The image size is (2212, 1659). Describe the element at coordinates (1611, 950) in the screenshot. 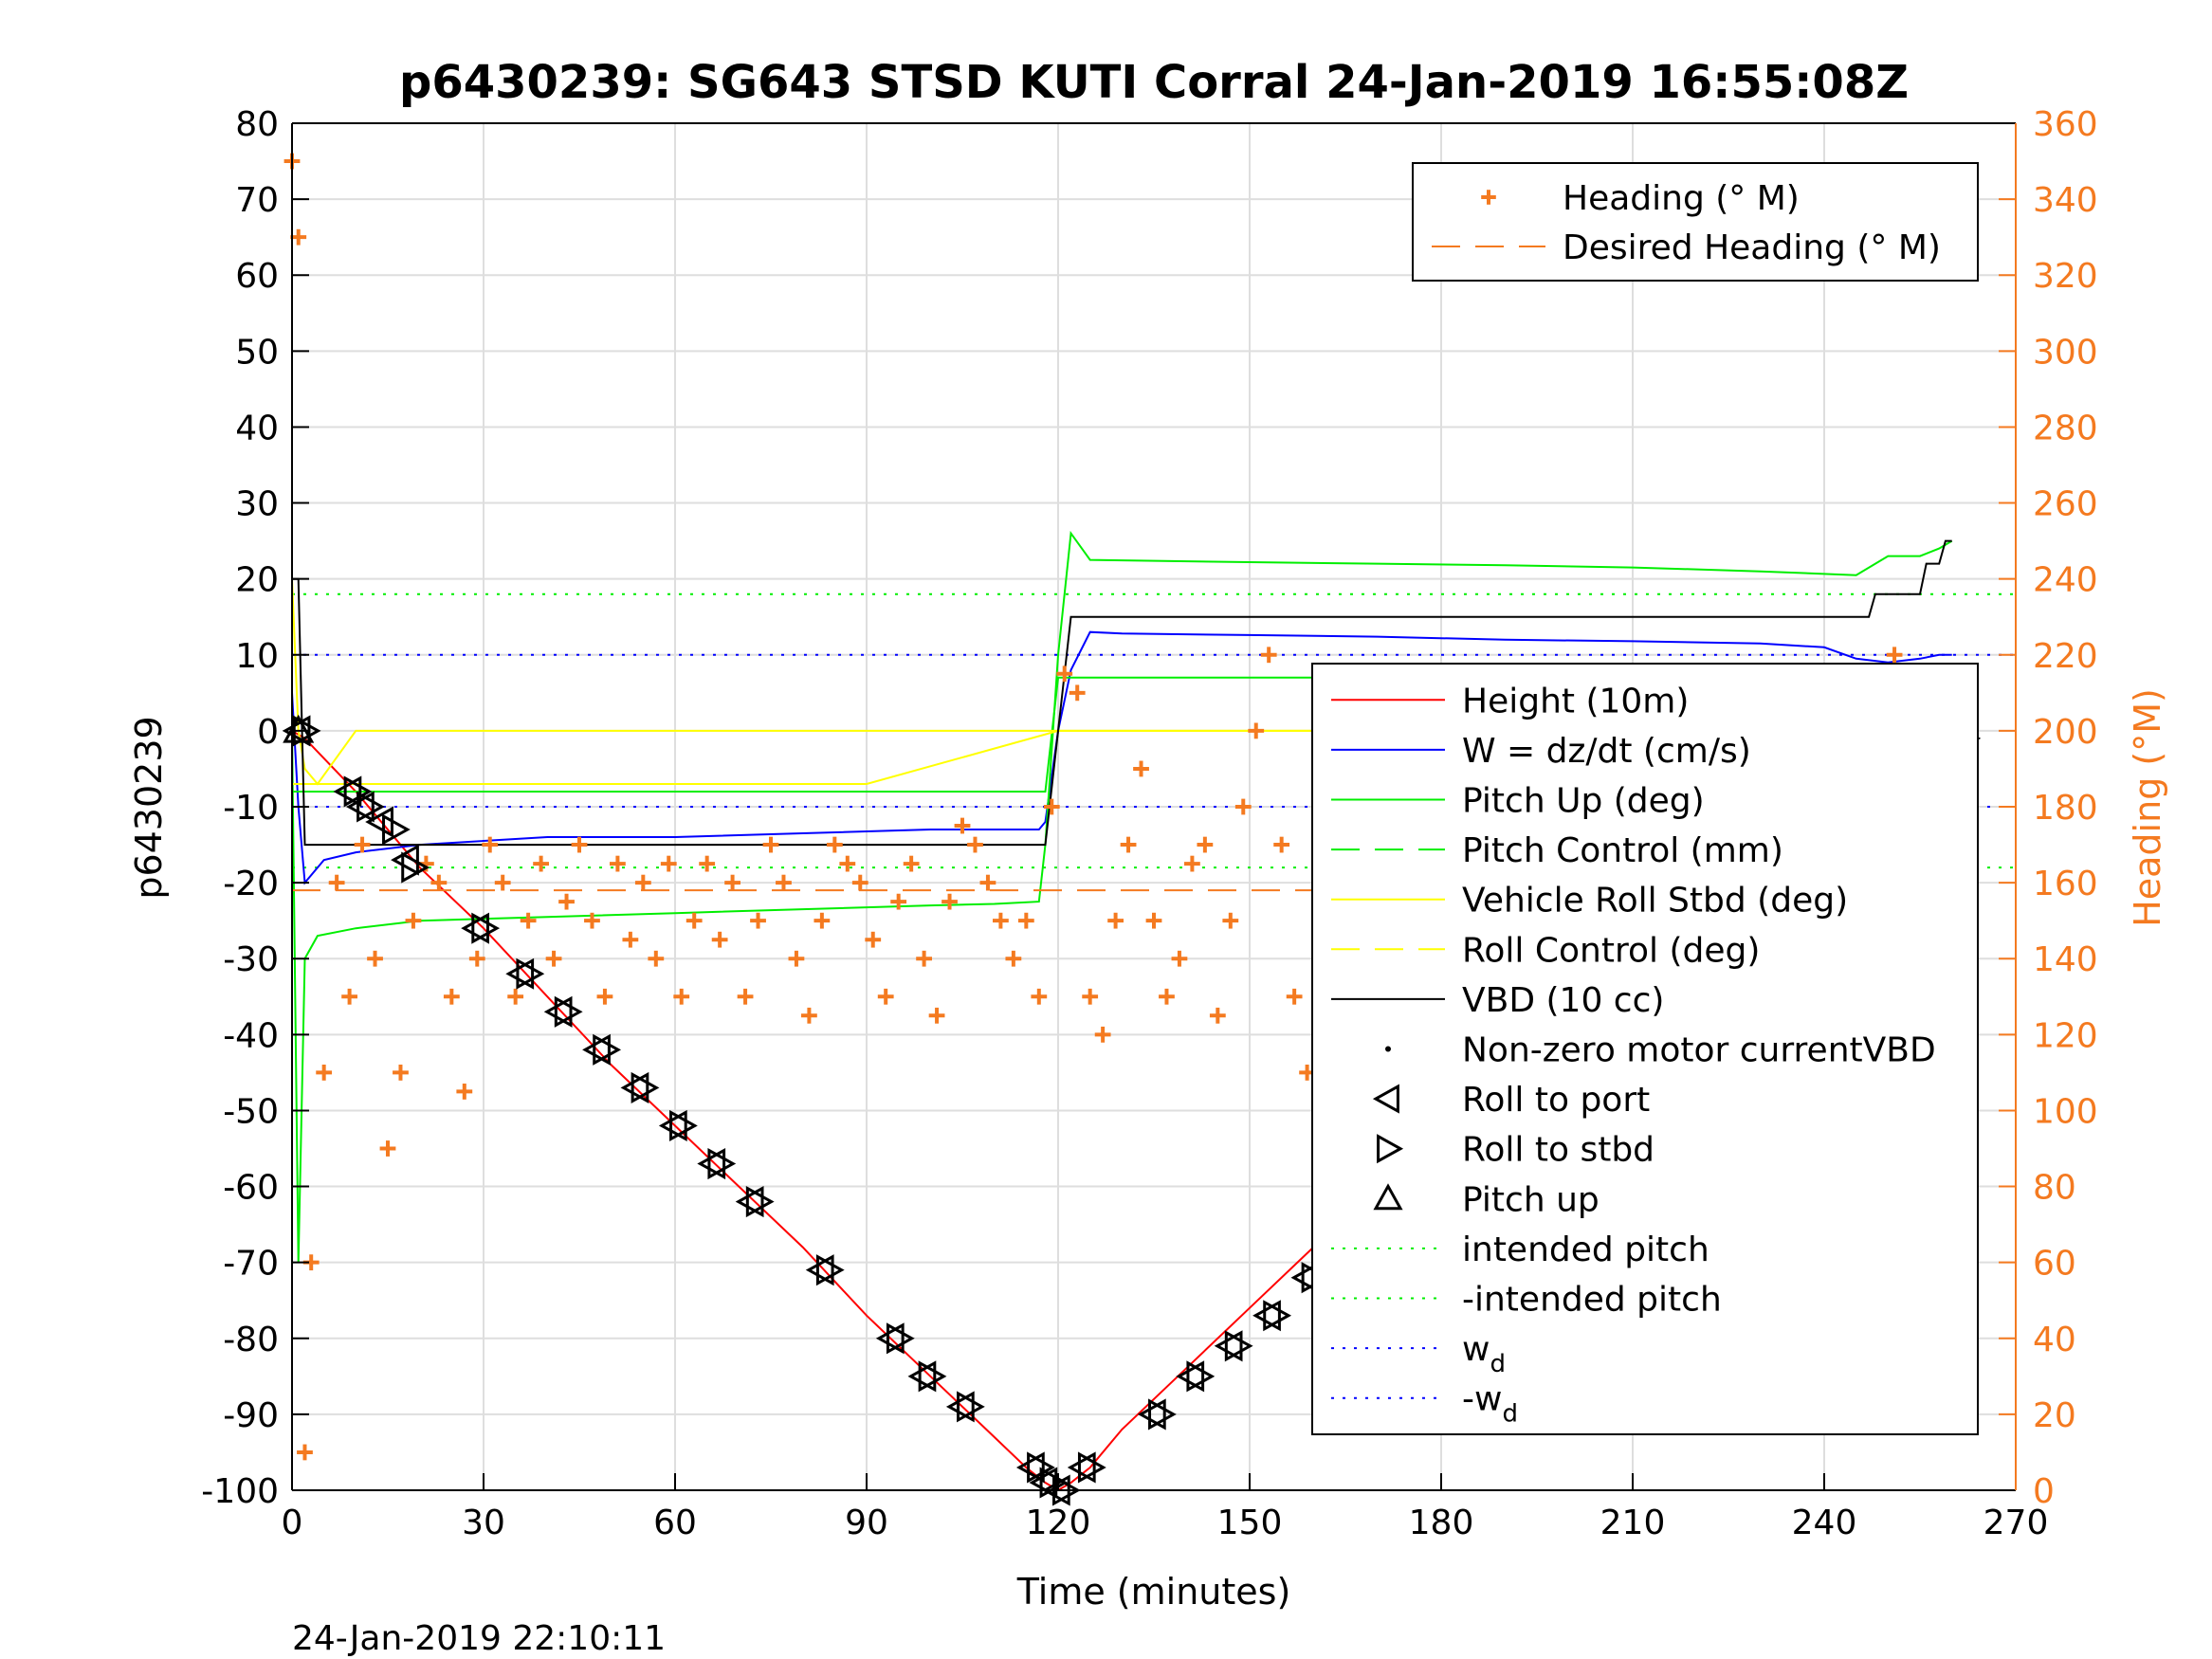

I see `legend-main-label: Roll Control (deg)` at that location.